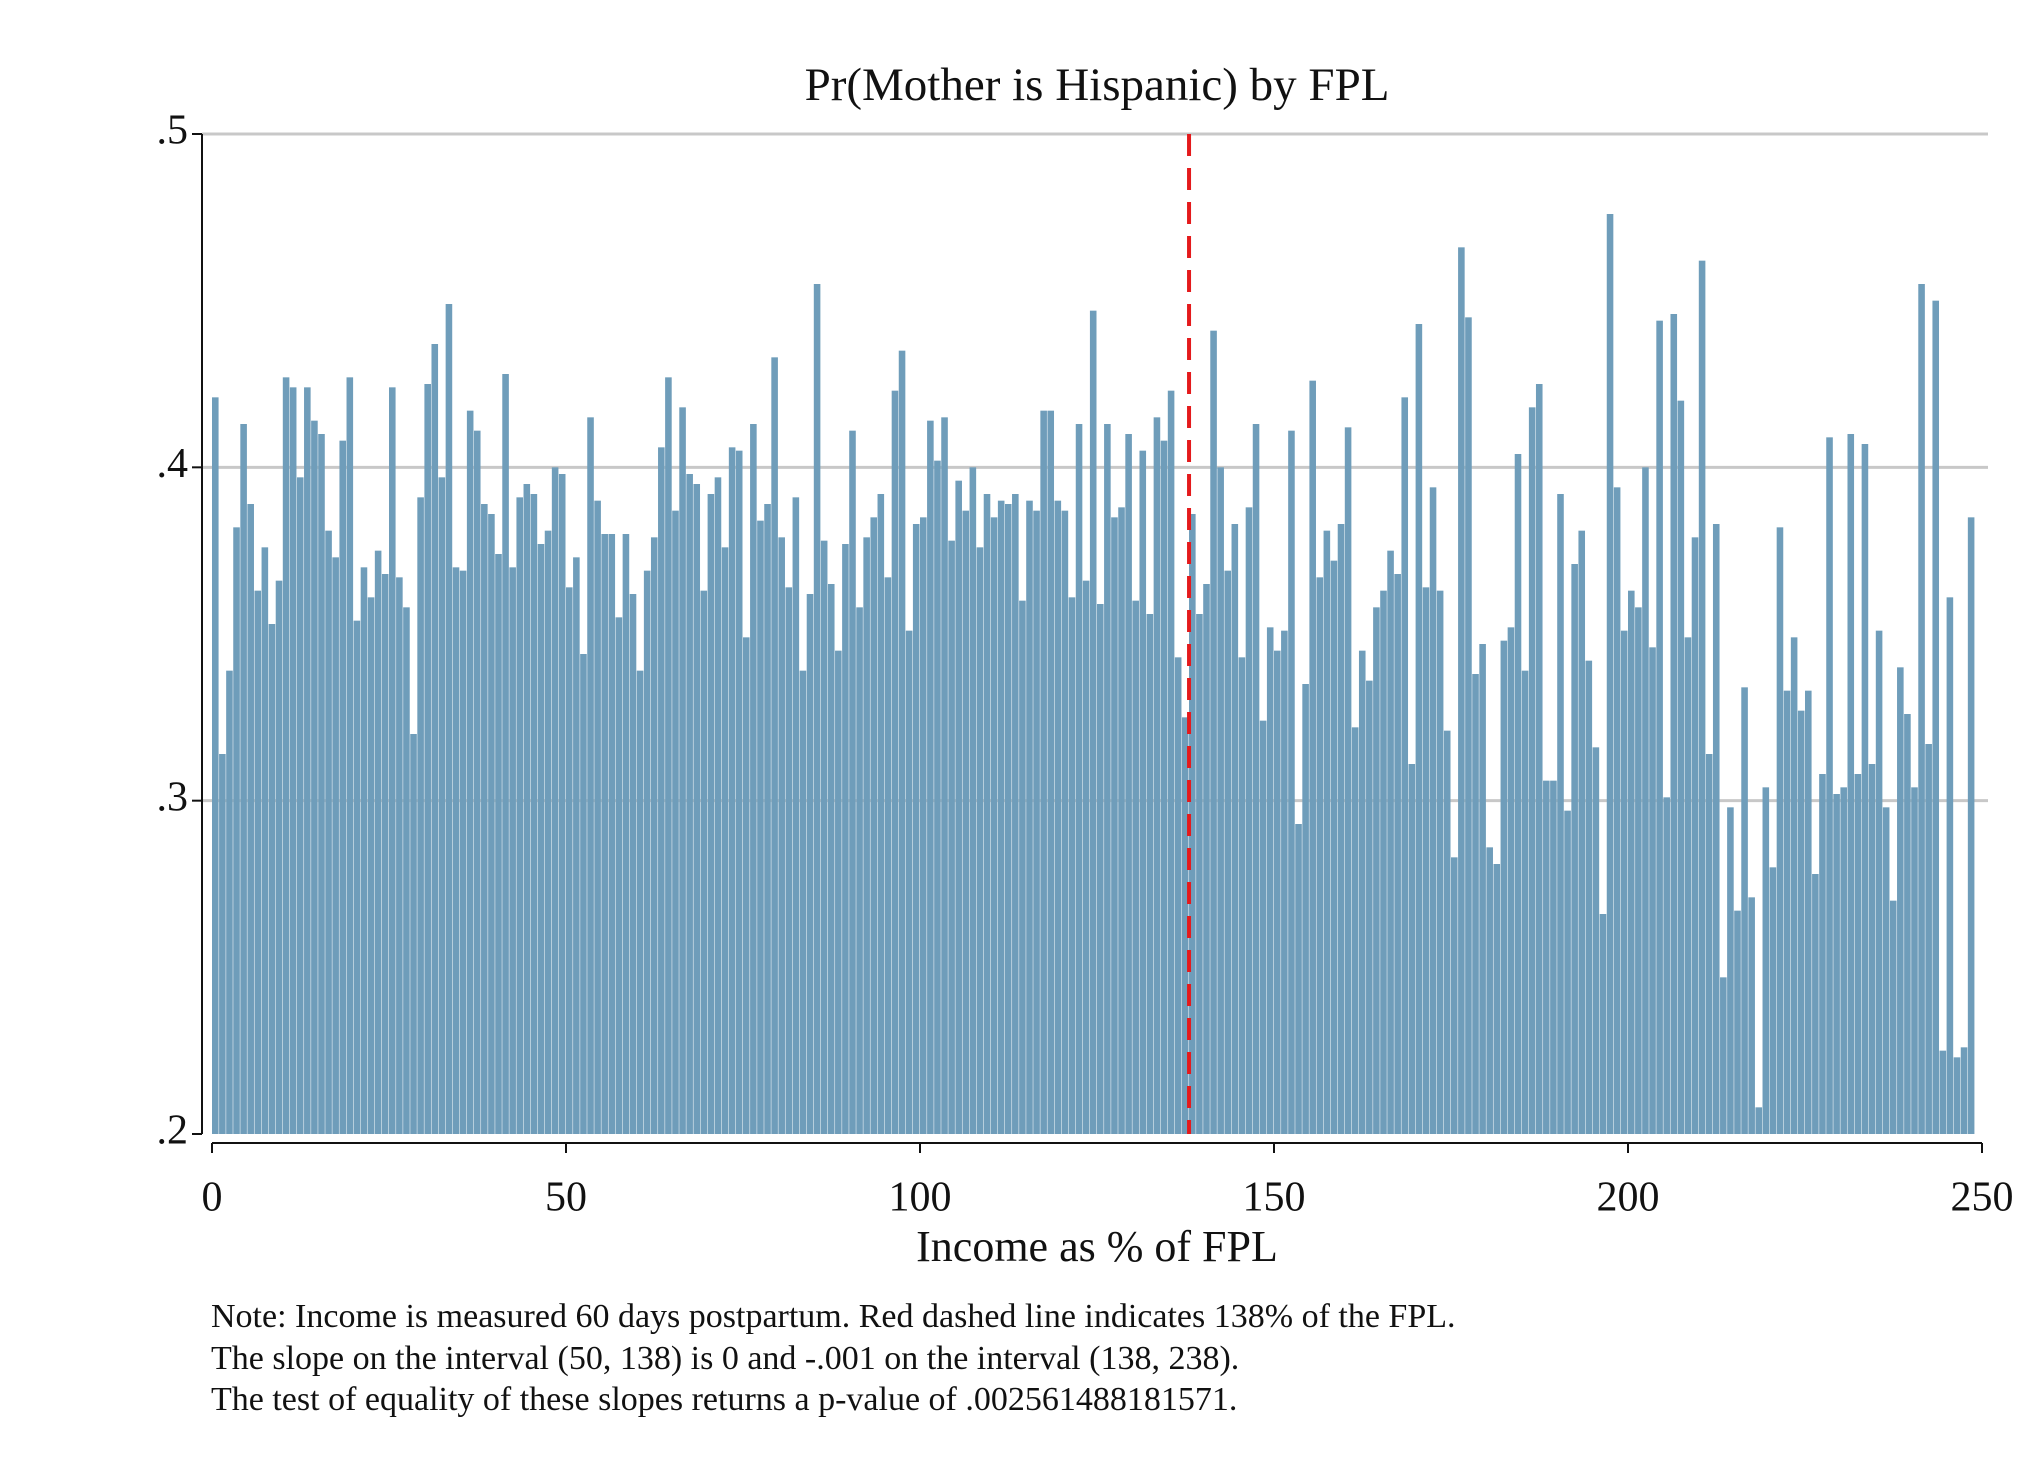 The image size is (2022, 1470). What do you see at coordinates (173, 131) in the screenshot?
I see `y-tick-label: .5` at bounding box center [173, 131].